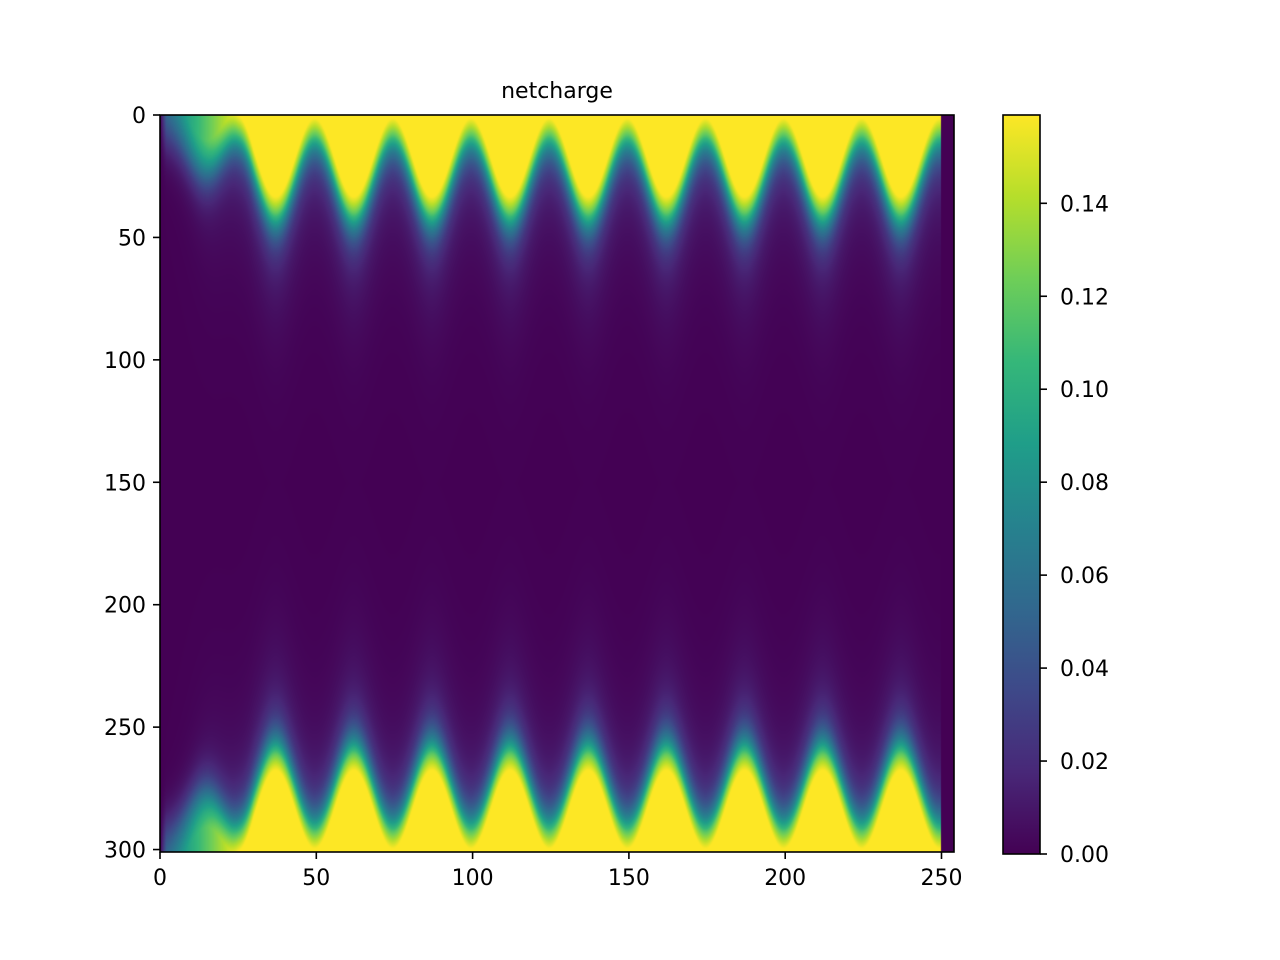  I want to click on colorbar-tick-label: 0.02, so click(1084, 762).